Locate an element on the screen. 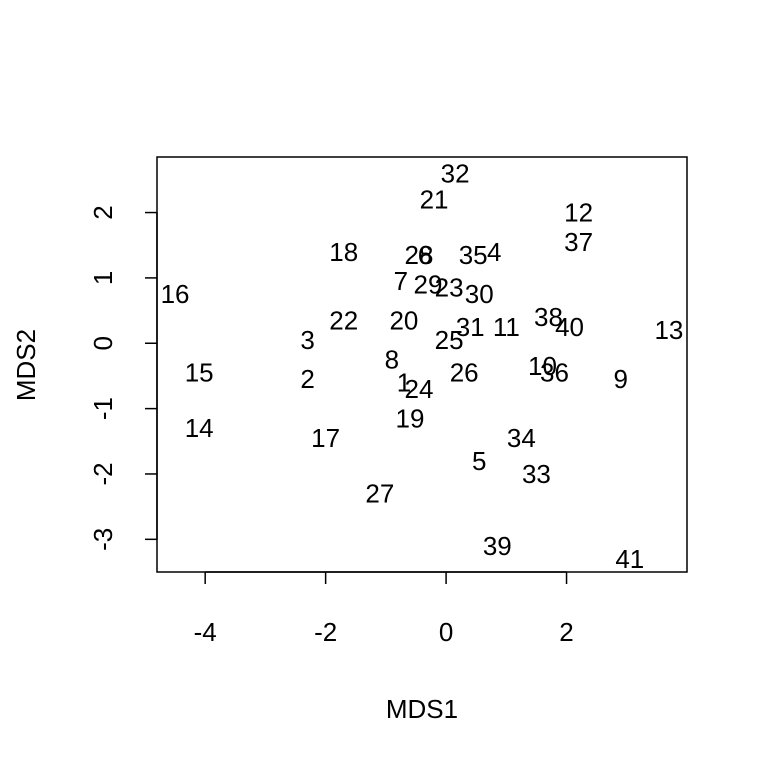 The height and width of the screenshot is (768, 768). point-label-27: 27 is located at coordinates (379, 494).